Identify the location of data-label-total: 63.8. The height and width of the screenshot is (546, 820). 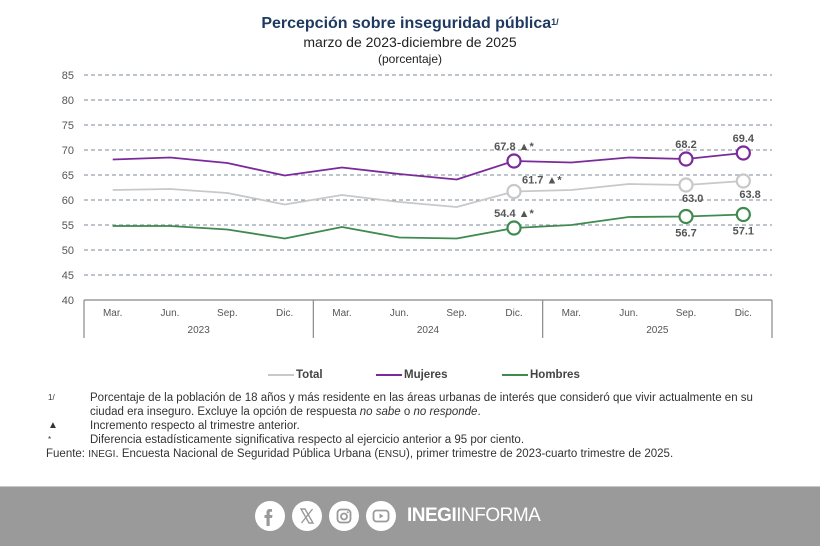
(749, 195).